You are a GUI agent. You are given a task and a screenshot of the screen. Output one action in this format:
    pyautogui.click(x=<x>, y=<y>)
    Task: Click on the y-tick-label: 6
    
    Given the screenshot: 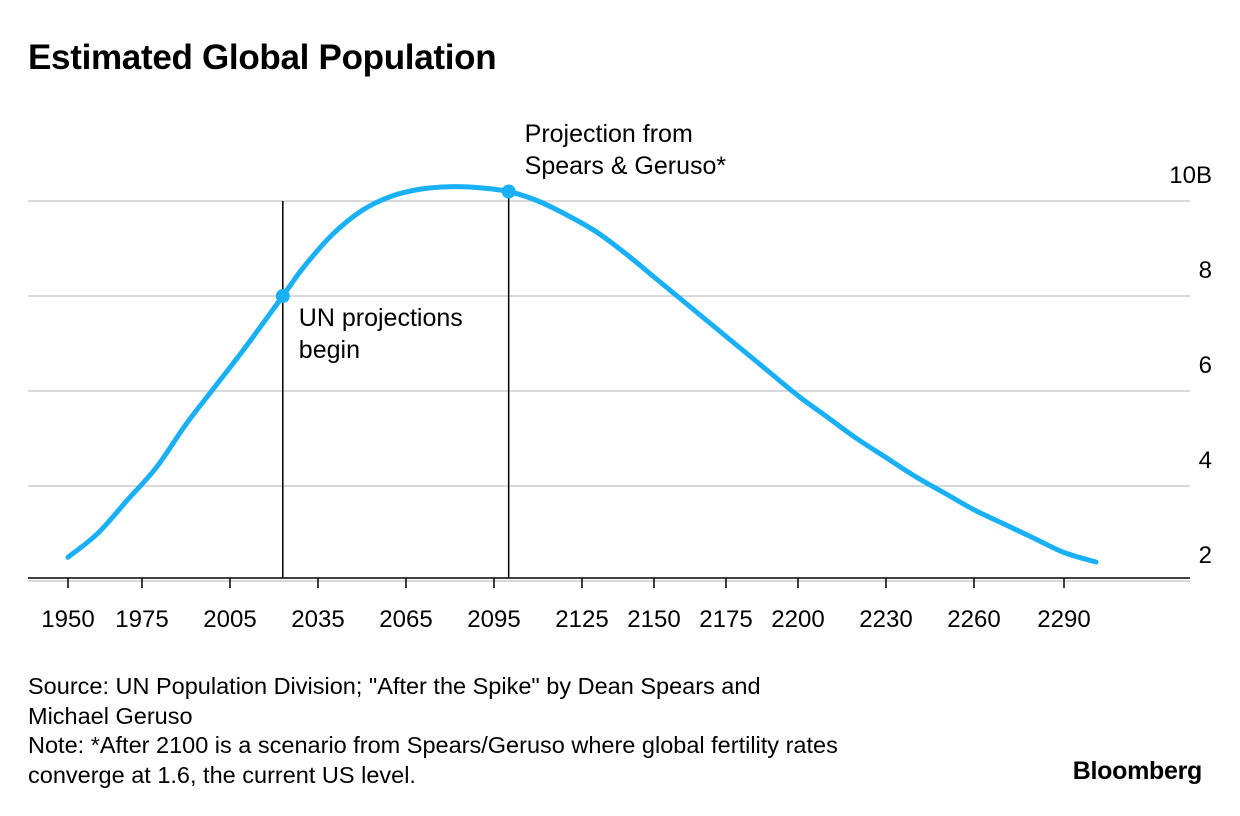 What is the action you would take?
    pyautogui.click(x=1205, y=365)
    